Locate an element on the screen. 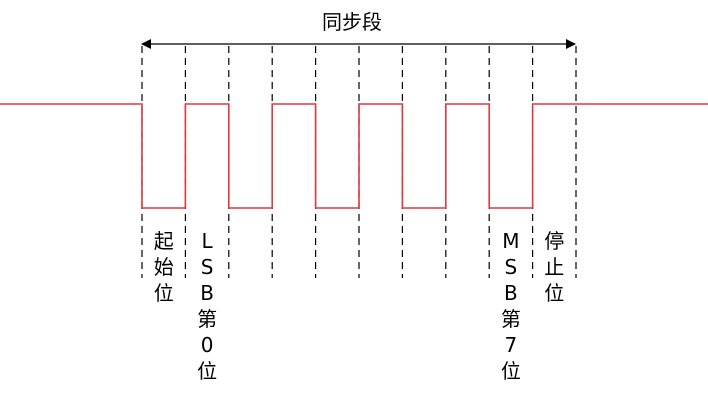 This screenshot has width=708, height=406. label-lsb-char-5: 位 is located at coordinates (207, 371).